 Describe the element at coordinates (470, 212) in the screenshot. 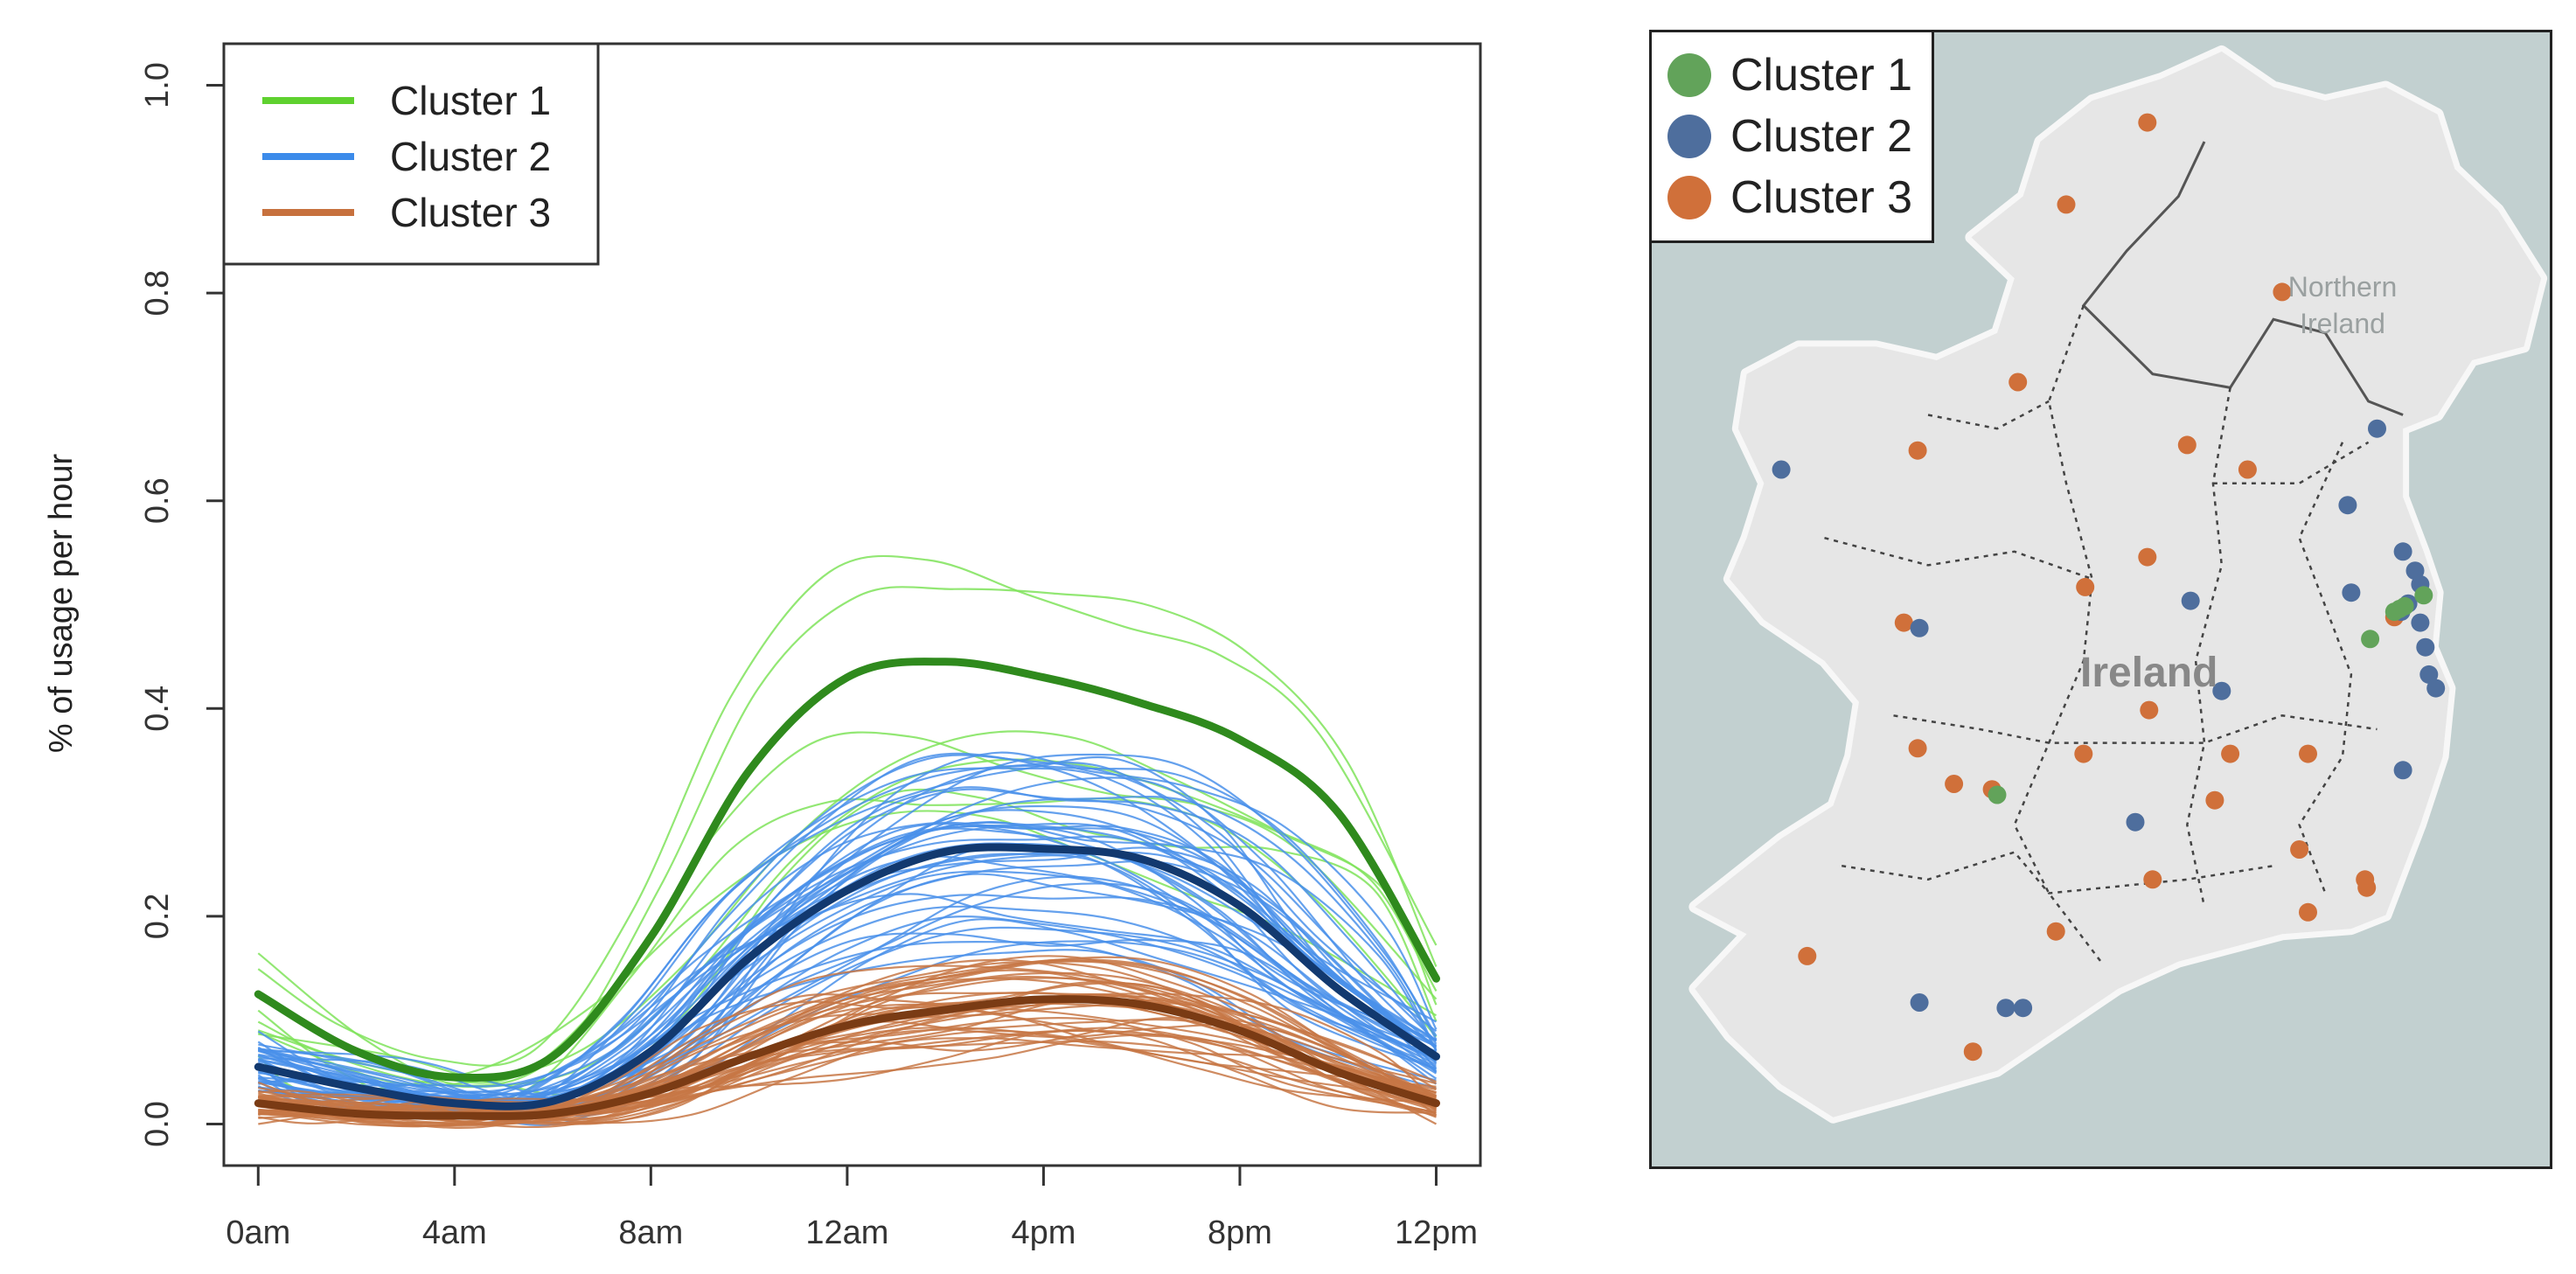

I see `legend-label: Cluster 3` at that location.